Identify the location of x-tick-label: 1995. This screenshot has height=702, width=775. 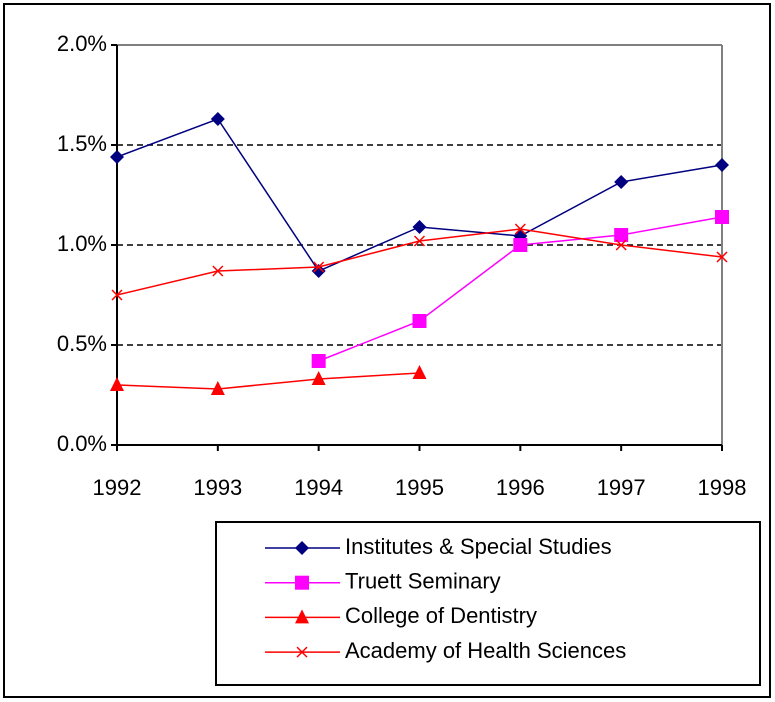
(419, 487).